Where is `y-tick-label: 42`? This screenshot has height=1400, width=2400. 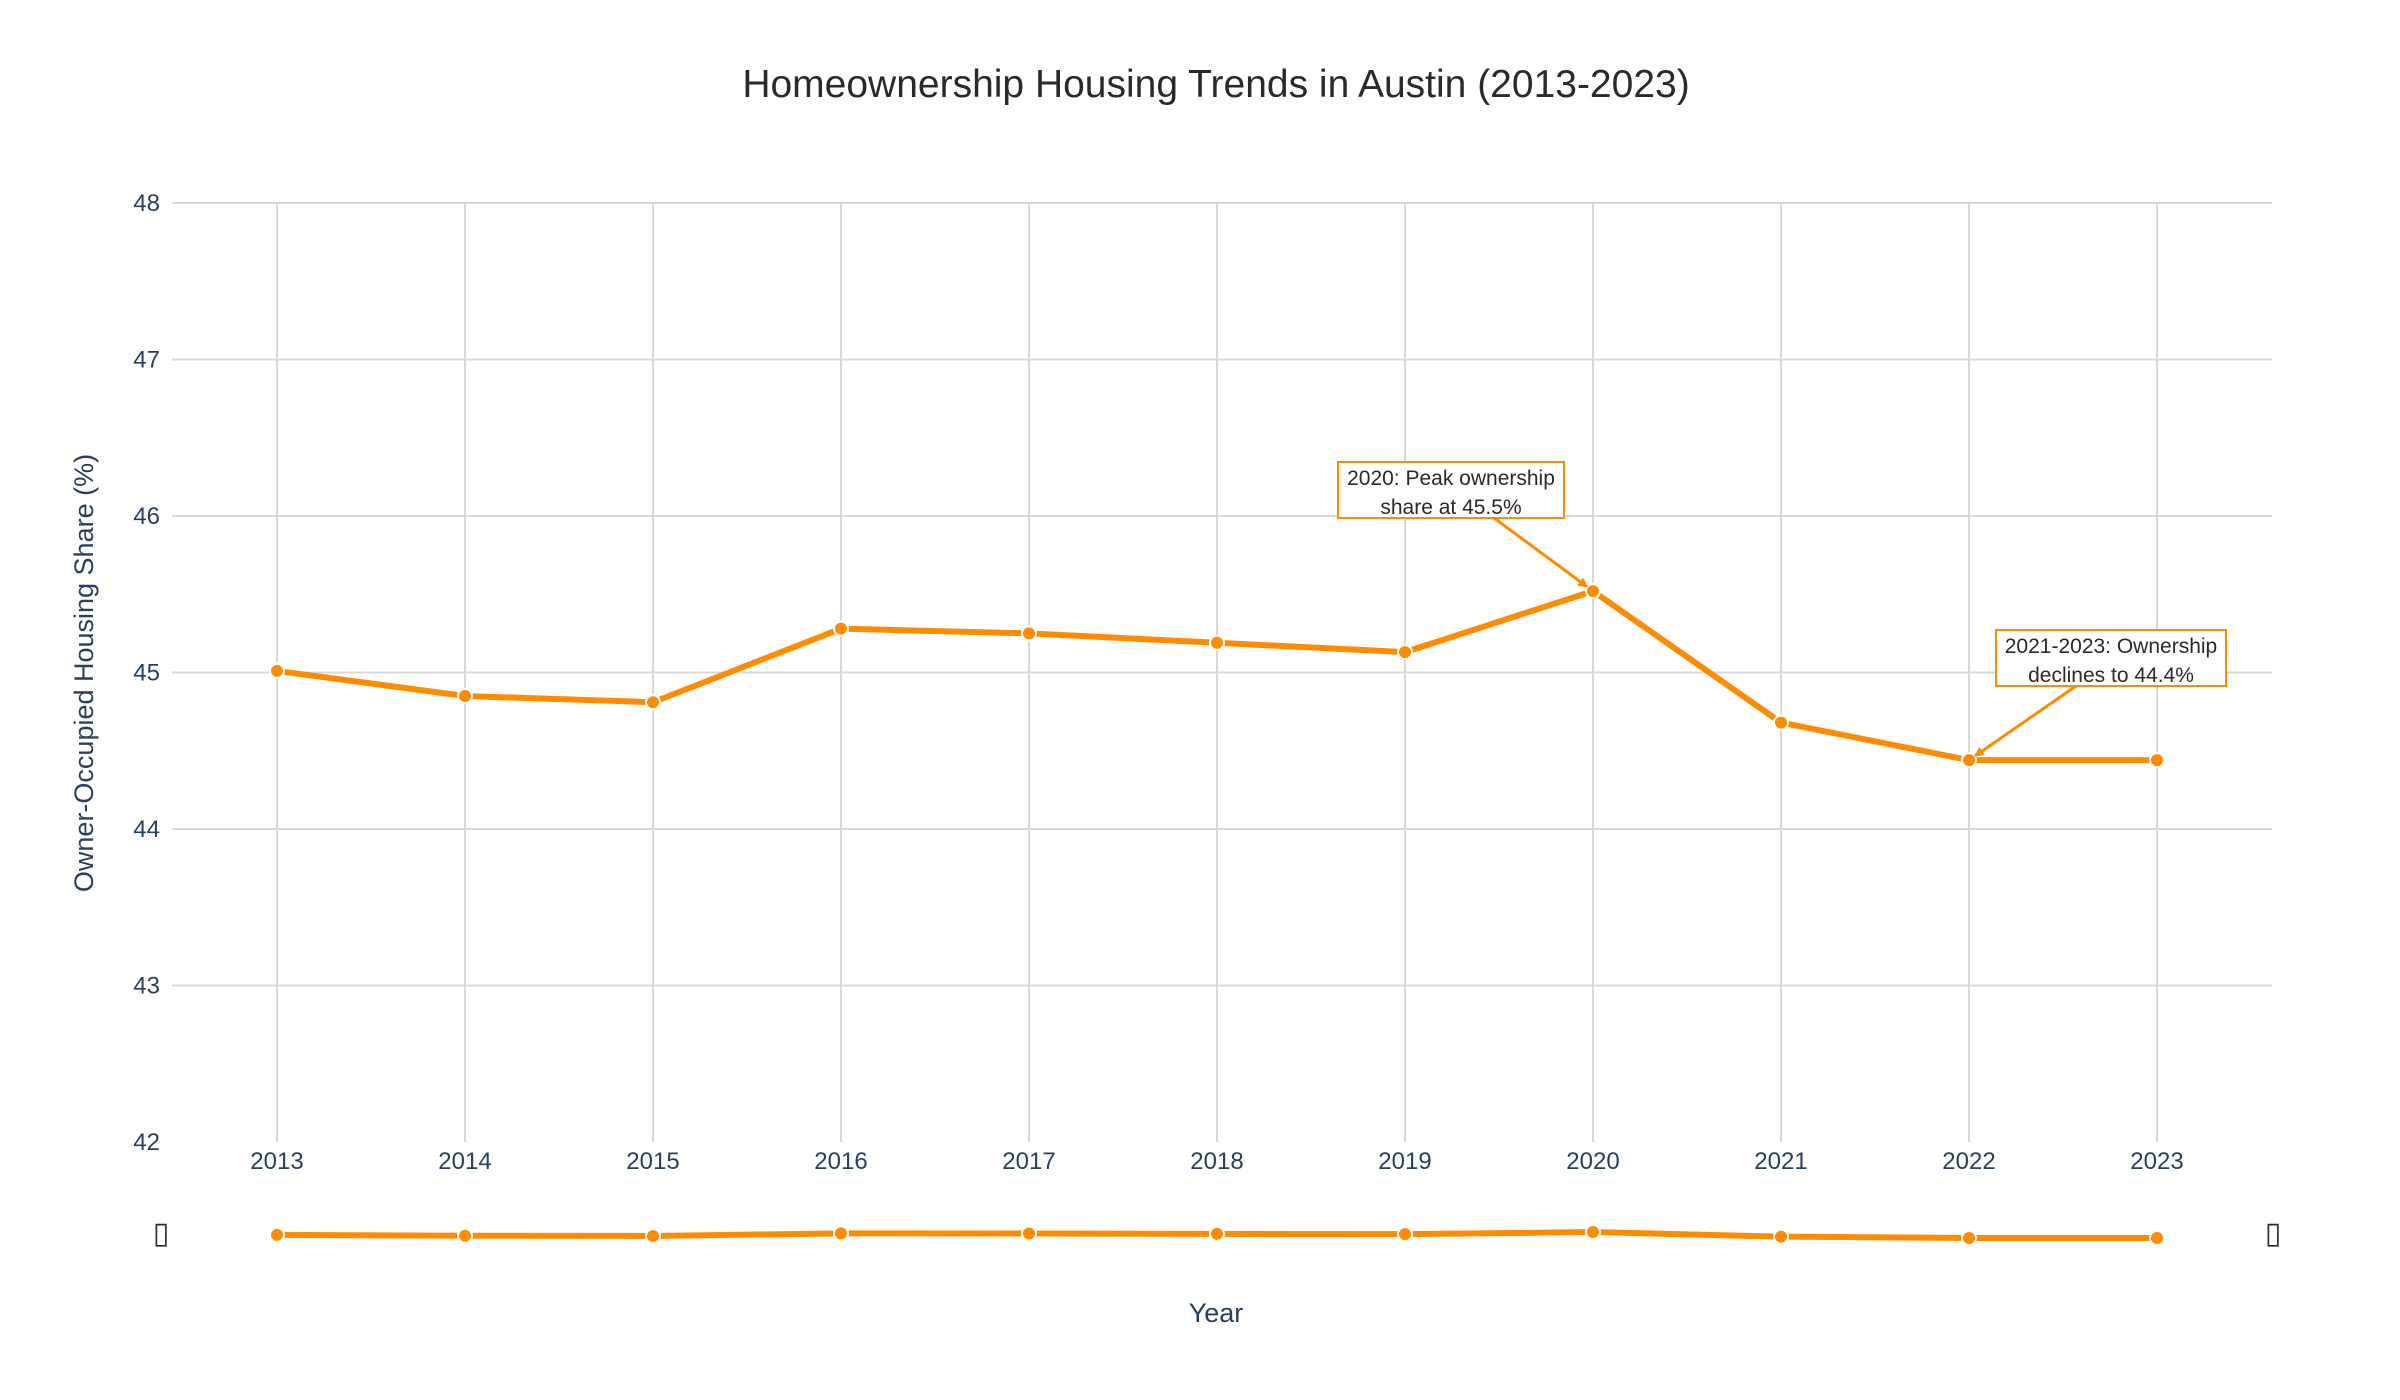
y-tick-label: 42 is located at coordinates (146, 1142).